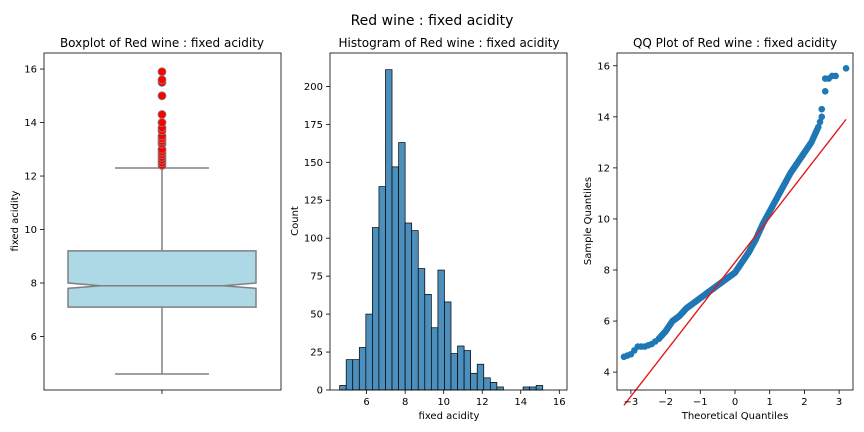 The height and width of the screenshot is (432, 864). I want to click on histogram-xtick-label: 8, so click(405, 402).